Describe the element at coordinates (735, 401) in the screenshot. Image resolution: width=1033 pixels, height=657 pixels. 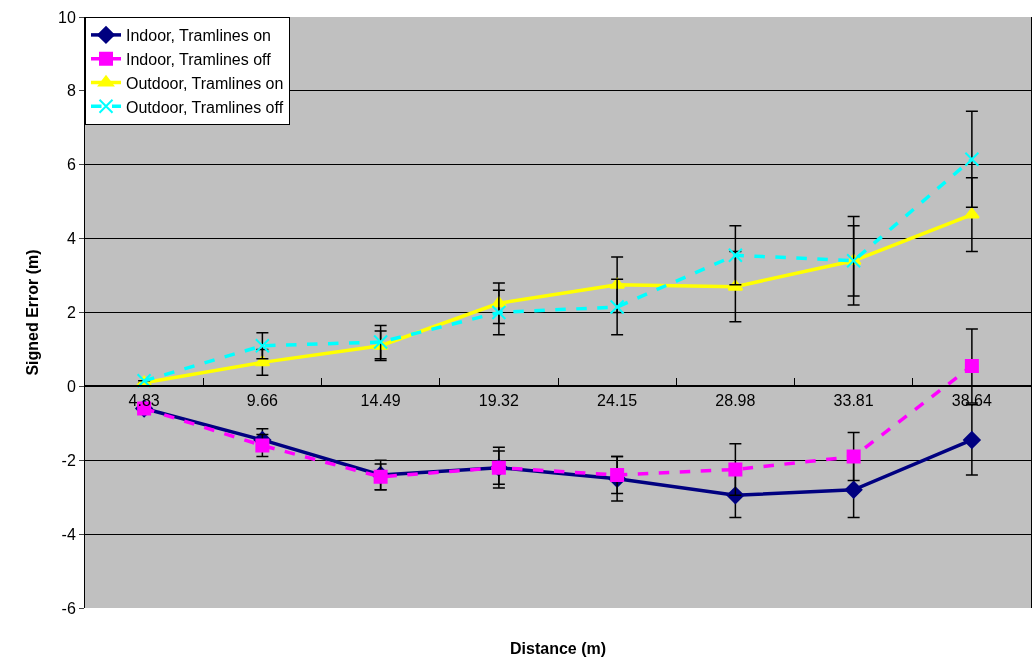
I see `x-tick-label: 28.98` at that location.